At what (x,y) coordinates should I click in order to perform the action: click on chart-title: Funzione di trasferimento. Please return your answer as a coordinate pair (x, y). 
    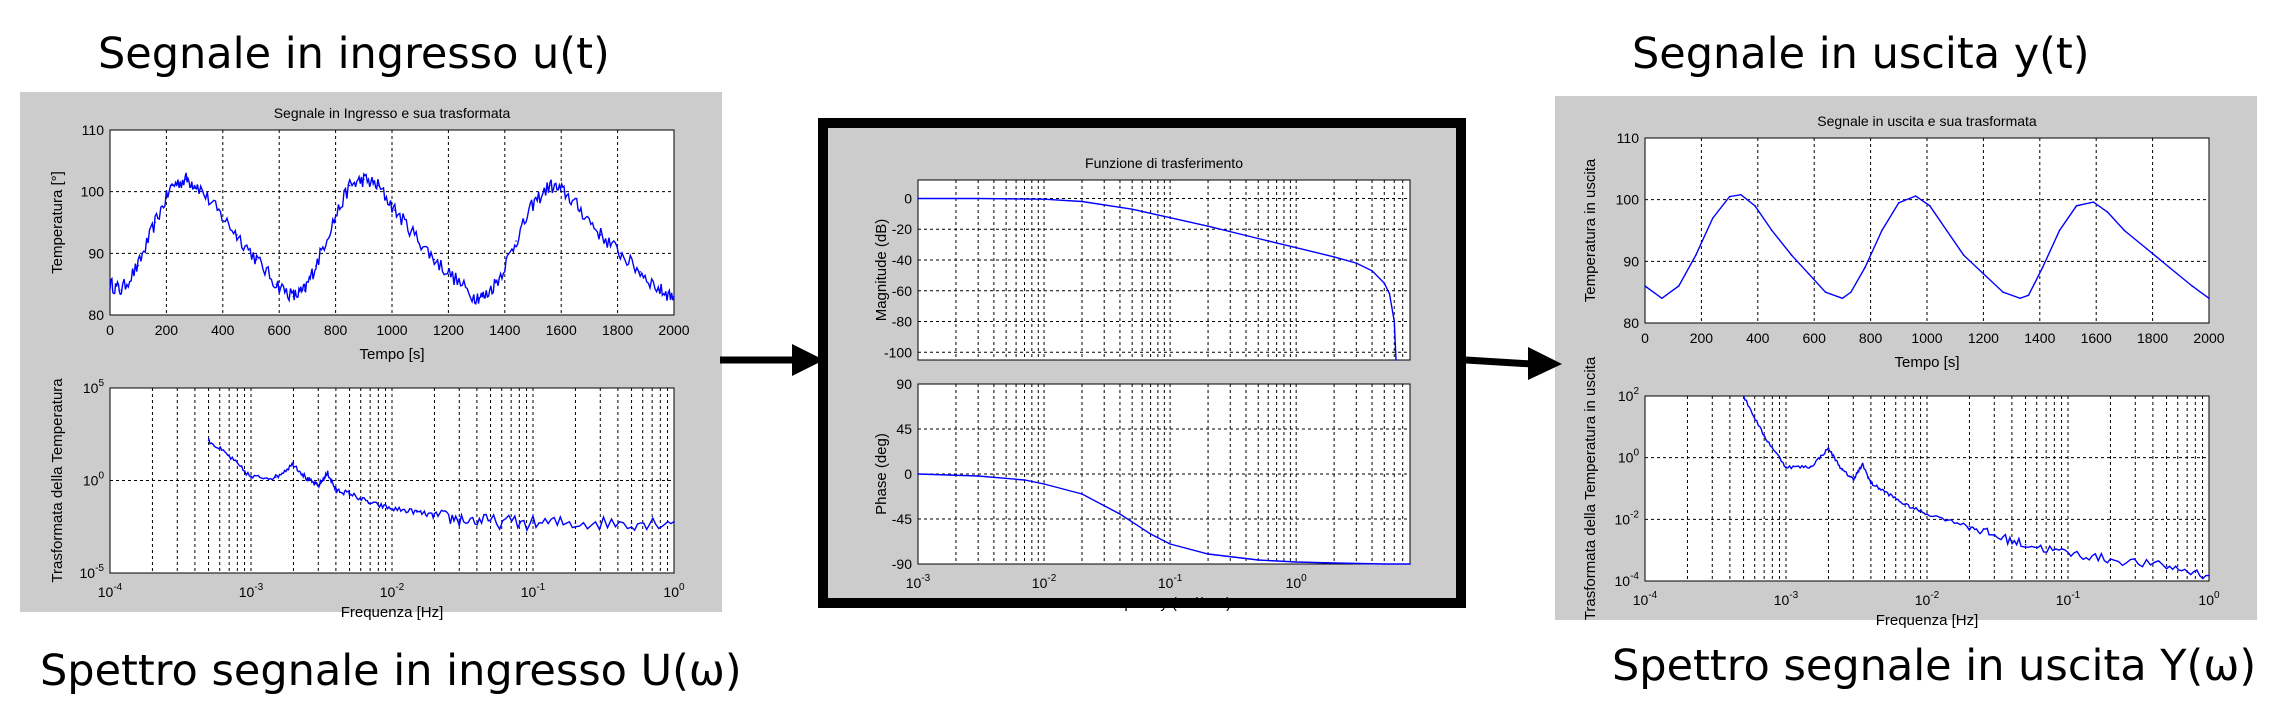
    Looking at the image, I should click on (1164, 163).